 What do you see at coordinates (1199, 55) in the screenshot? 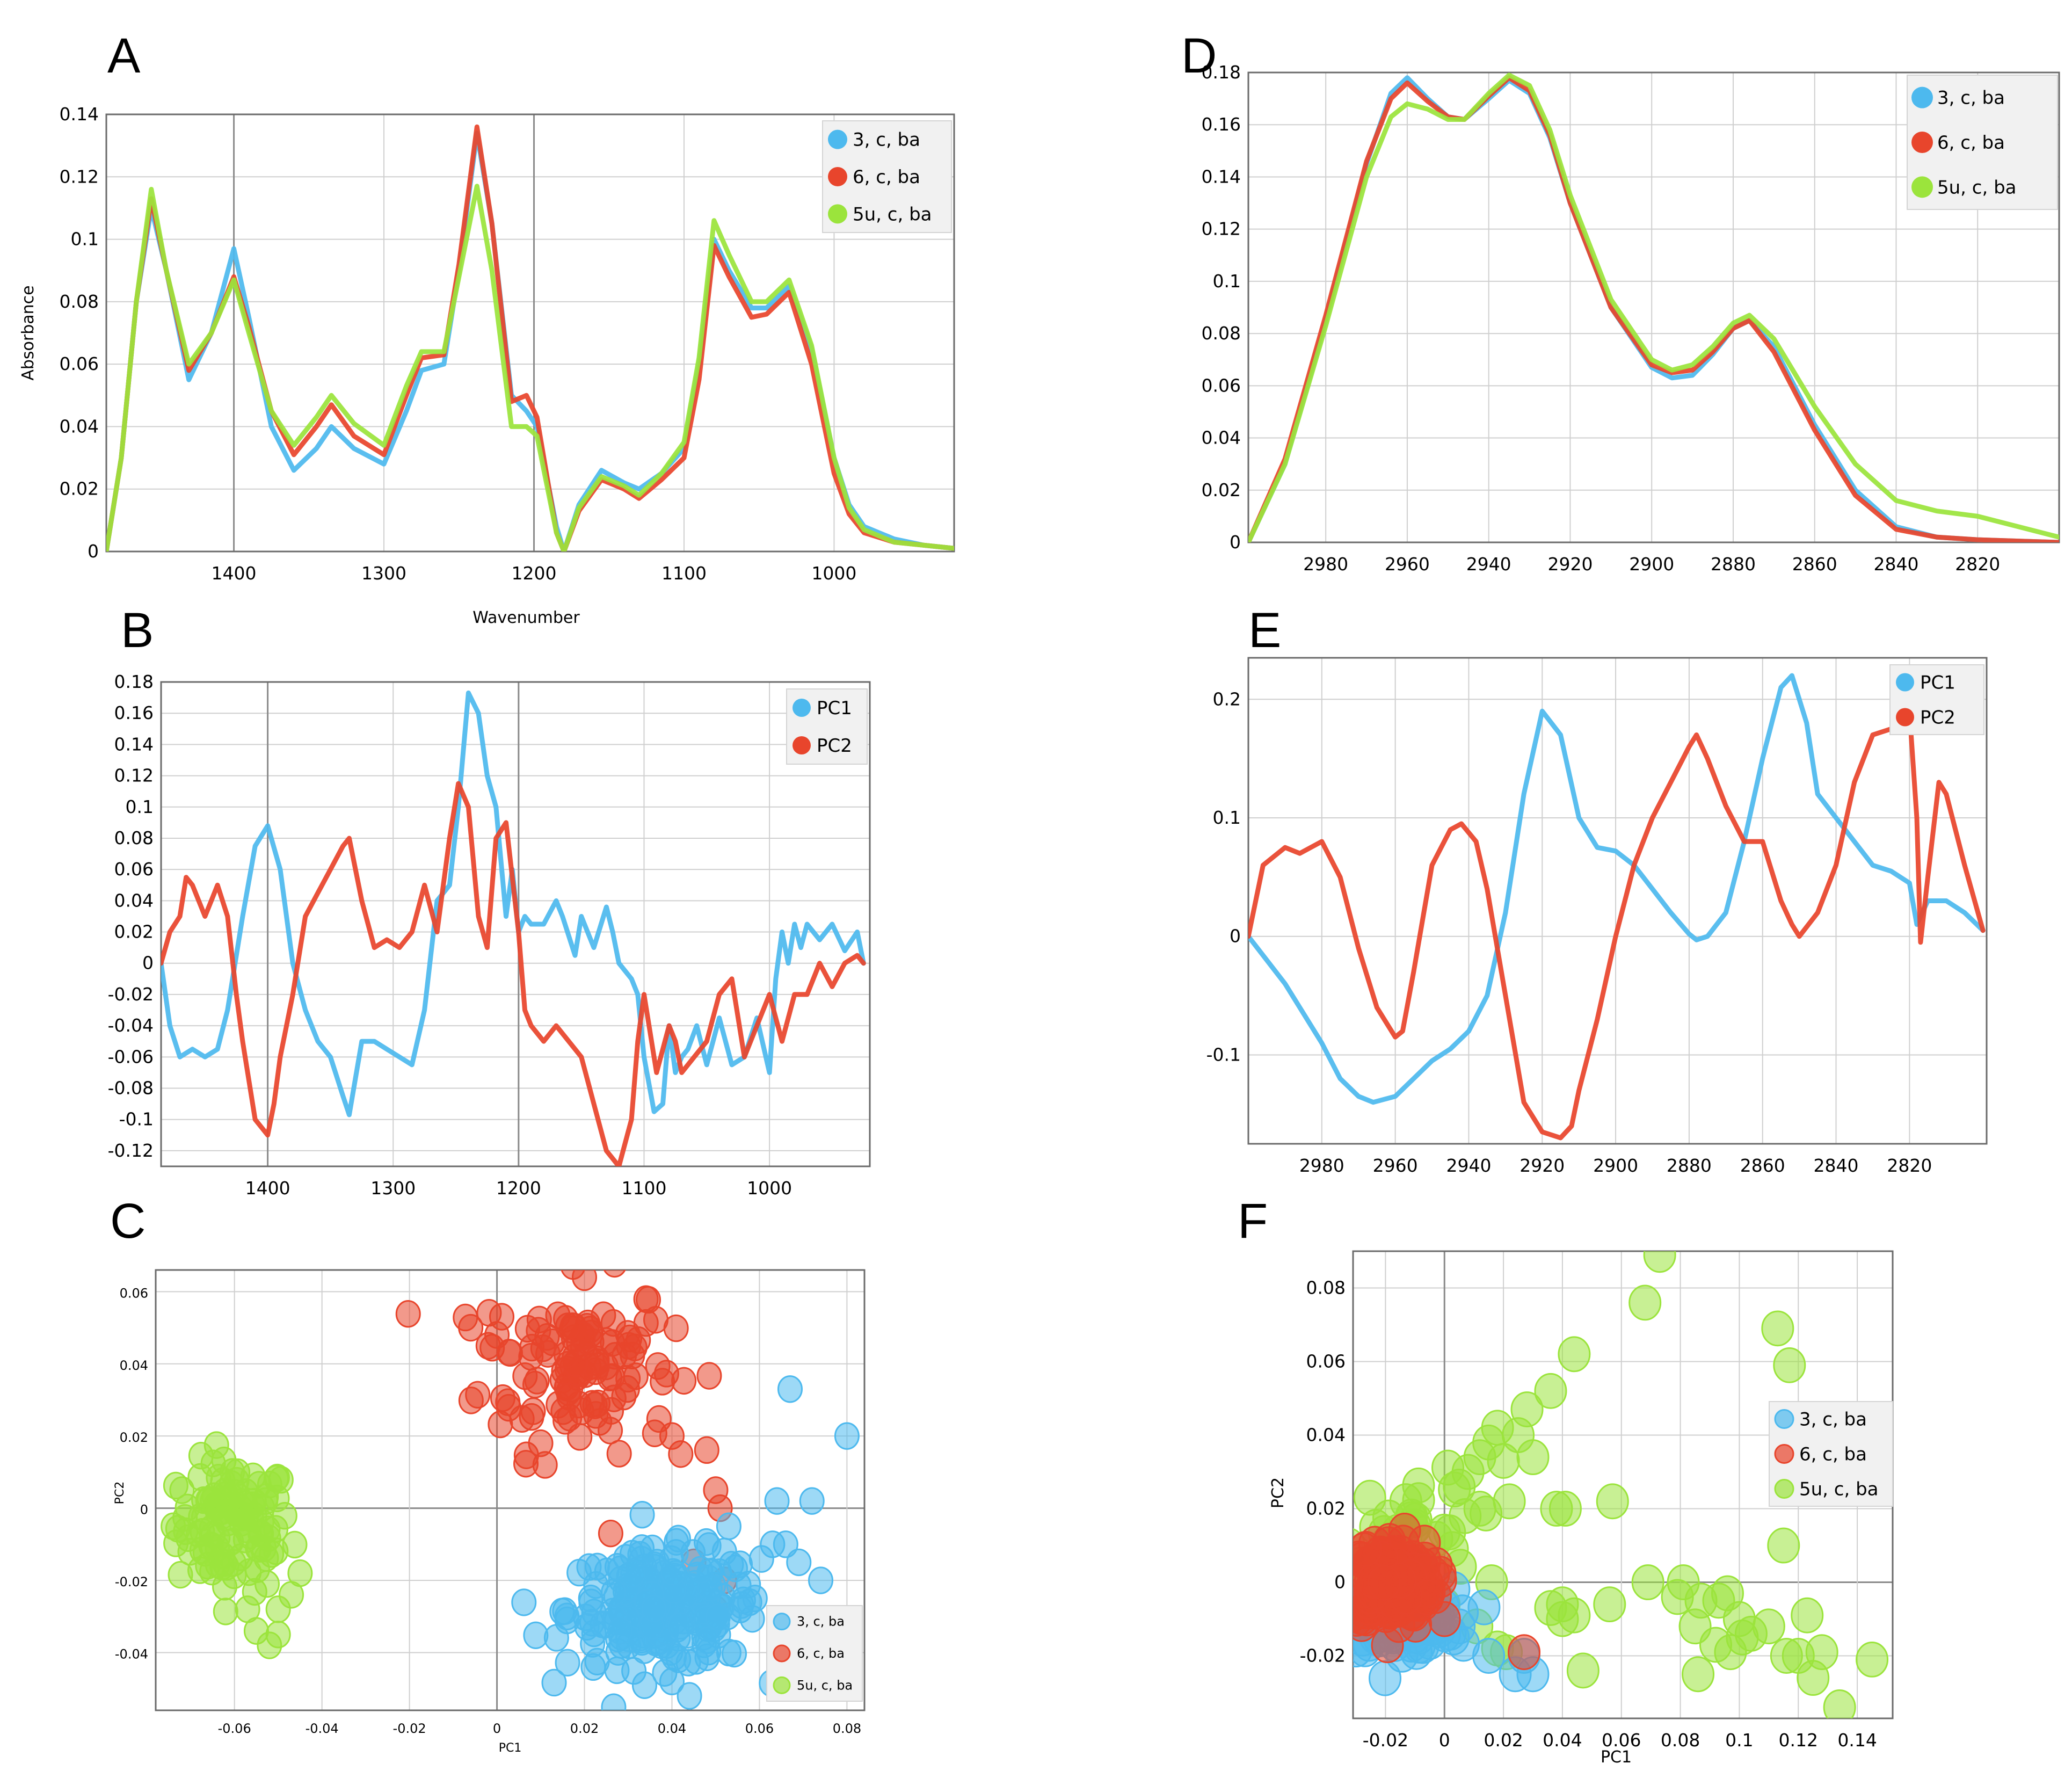
I see `panel-letter-d: D` at bounding box center [1199, 55].